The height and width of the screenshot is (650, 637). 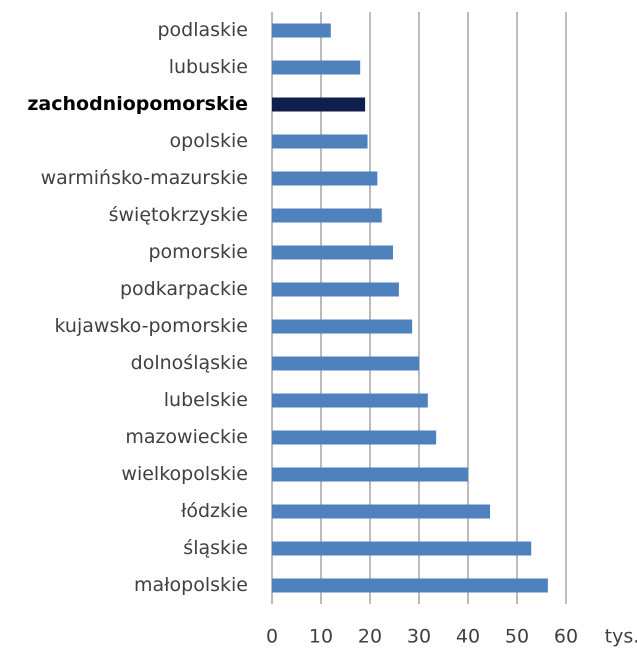 What do you see at coordinates (151, 326) in the screenshot?
I see `y-tick-label: kujawsko-pomorskie` at bounding box center [151, 326].